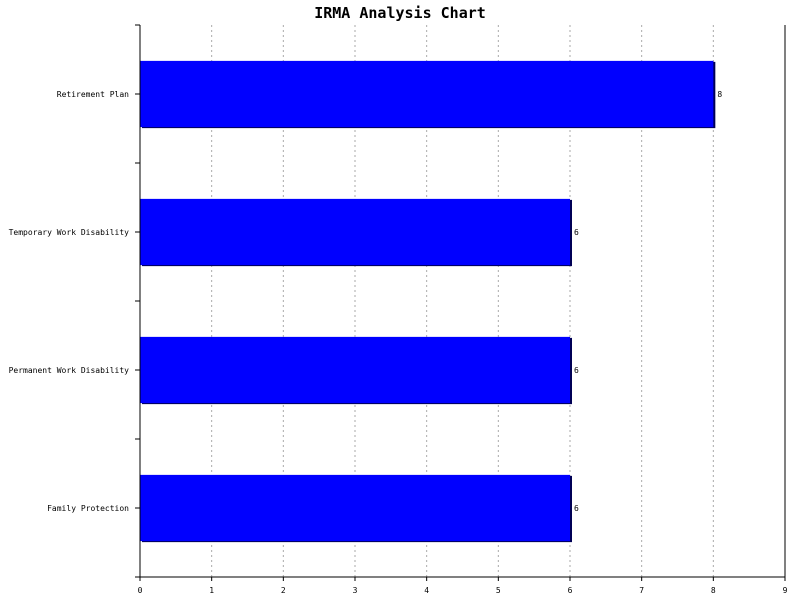 Image resolution: width=800 pixels, height=605 pixels. What do you see at coordinates (426, 590) in the screenshot?
I see `x-tick-label: 4` at bounding box center [426, 590].